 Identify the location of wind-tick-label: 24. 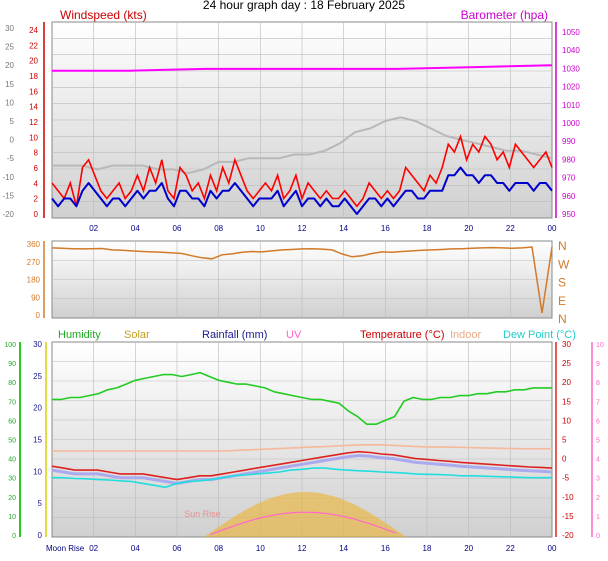
(33, 30).